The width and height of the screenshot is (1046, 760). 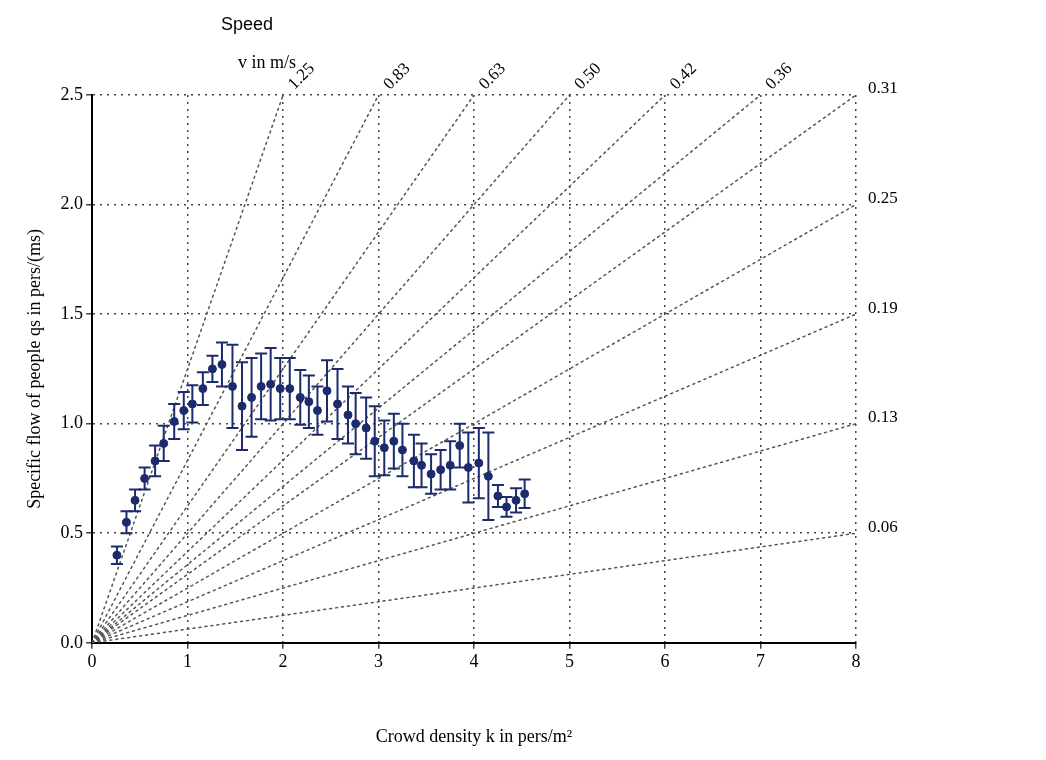 I want to click on x-tick-label: 4, so click(x=474, y=661).